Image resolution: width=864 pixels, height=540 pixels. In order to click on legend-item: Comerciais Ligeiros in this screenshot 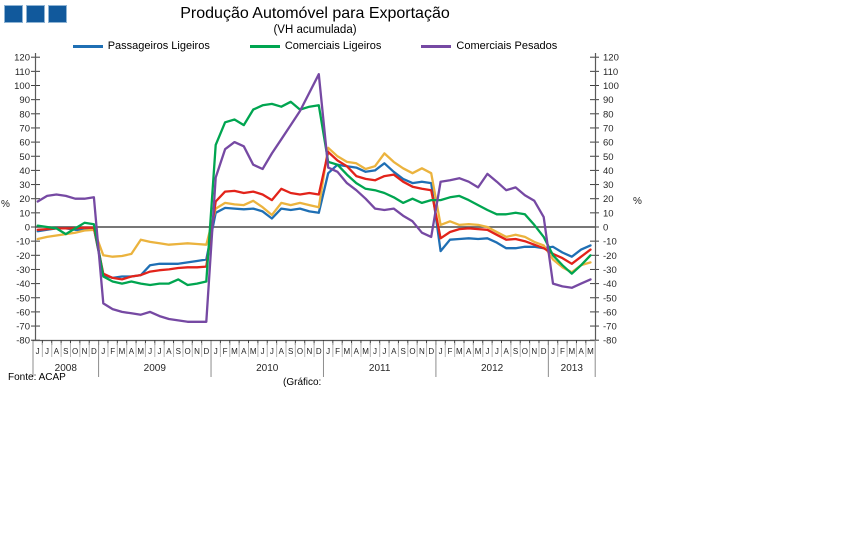, I will do `click(315, 46)`.